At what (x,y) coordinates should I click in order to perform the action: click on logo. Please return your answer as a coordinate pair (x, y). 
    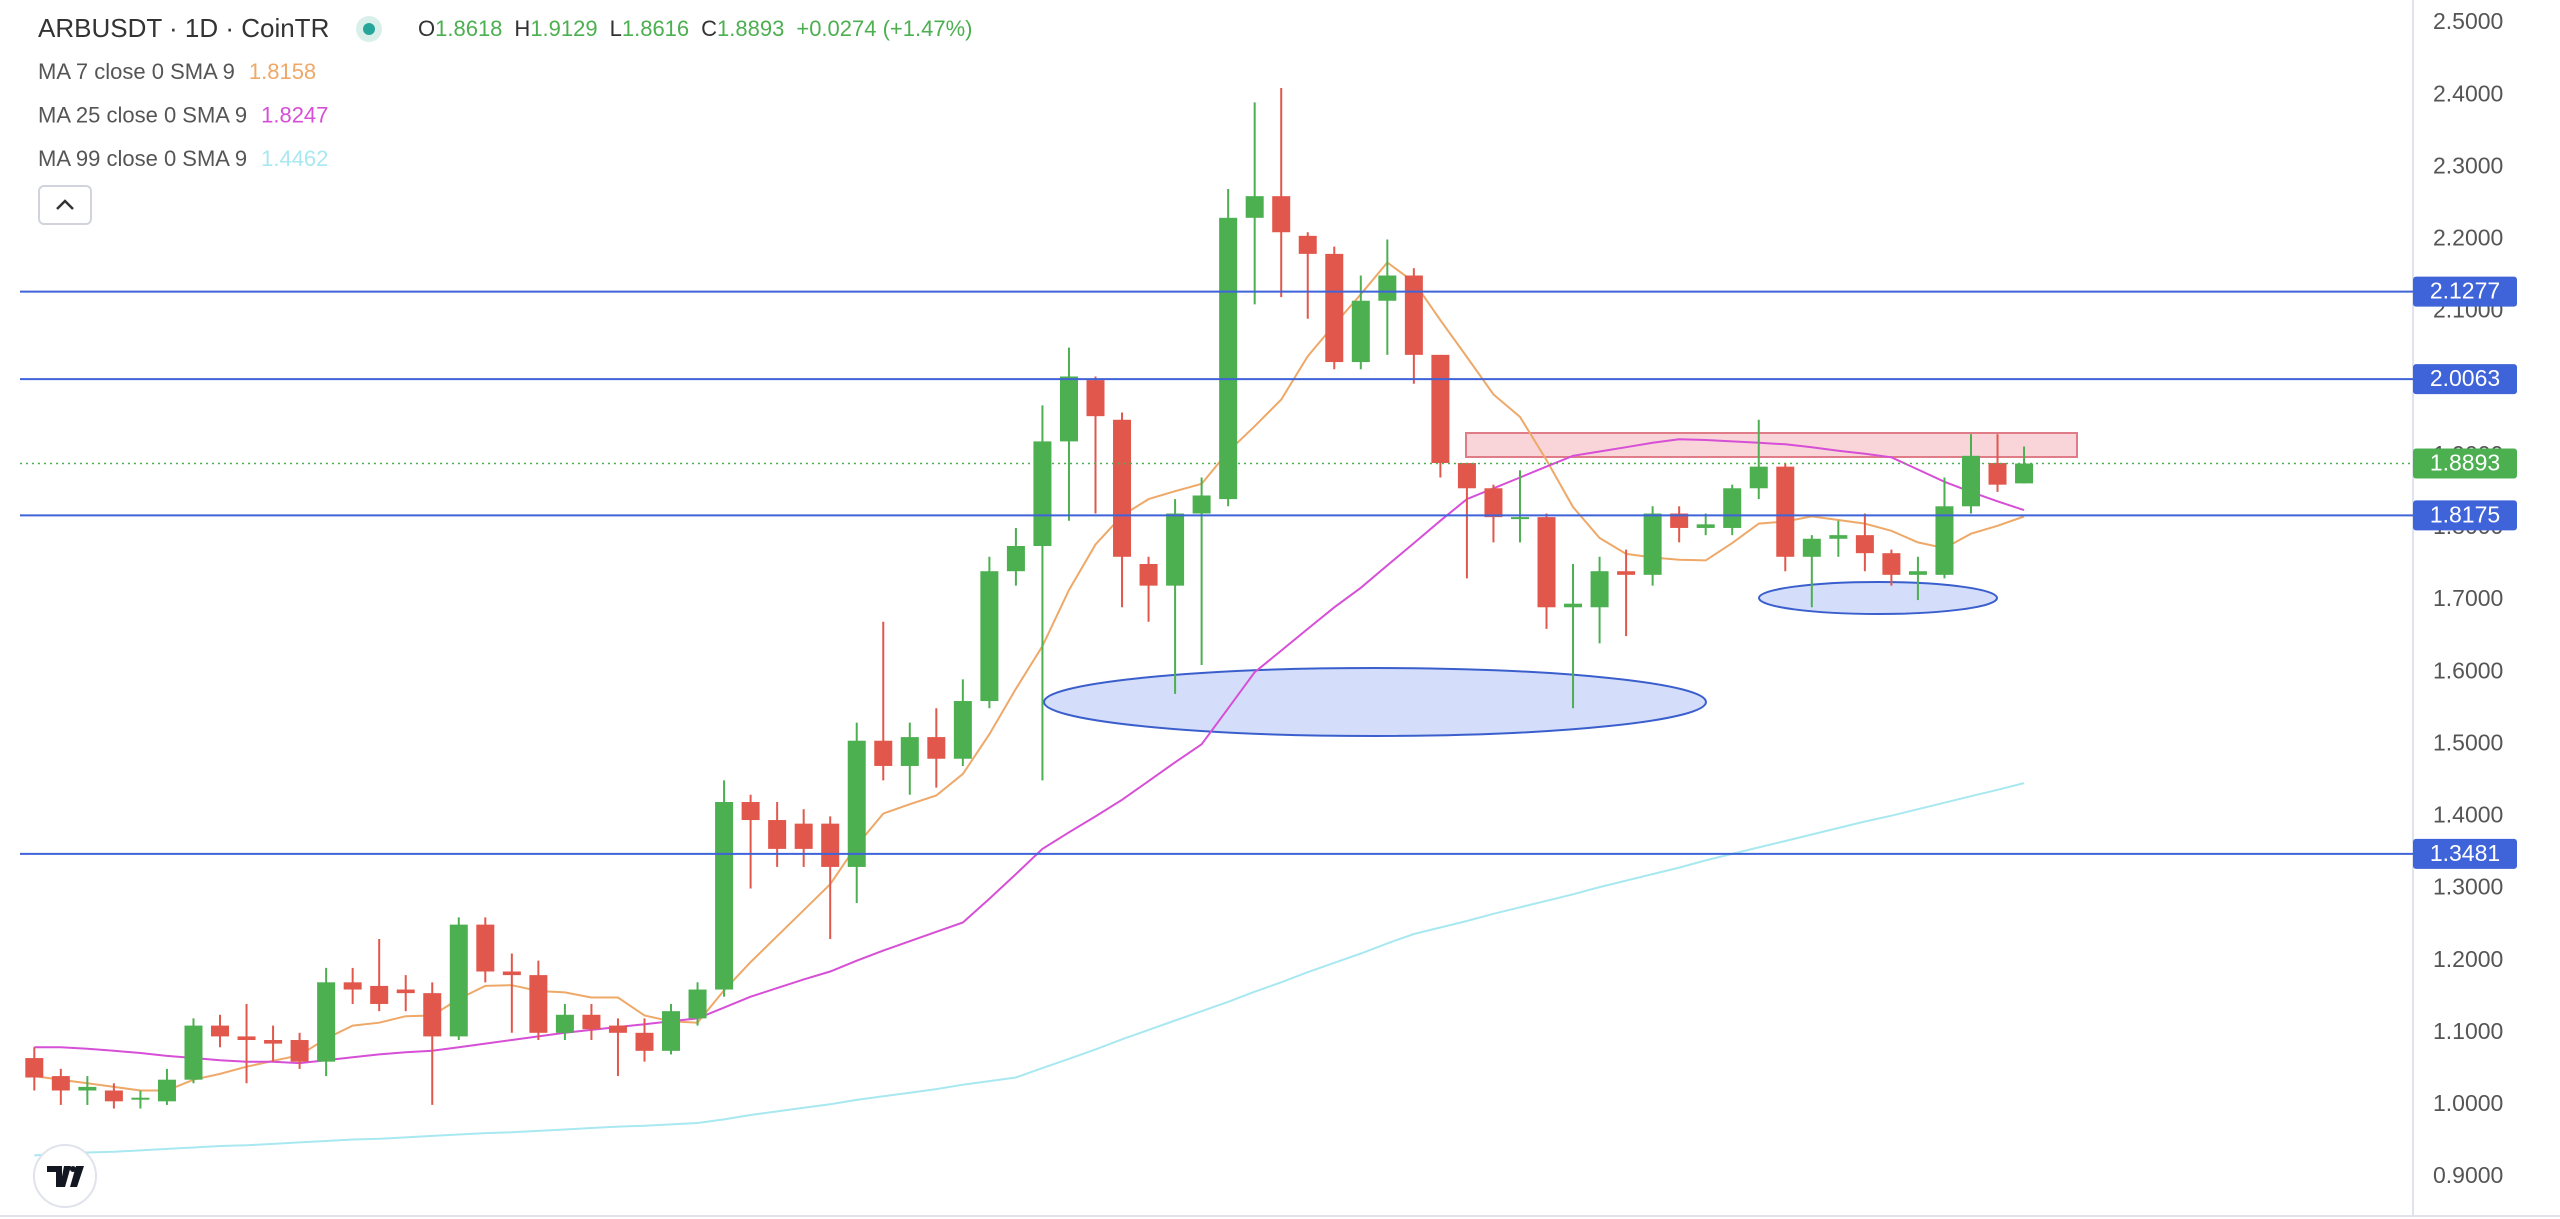
    Looking at the image, I should click on (65, 1176).